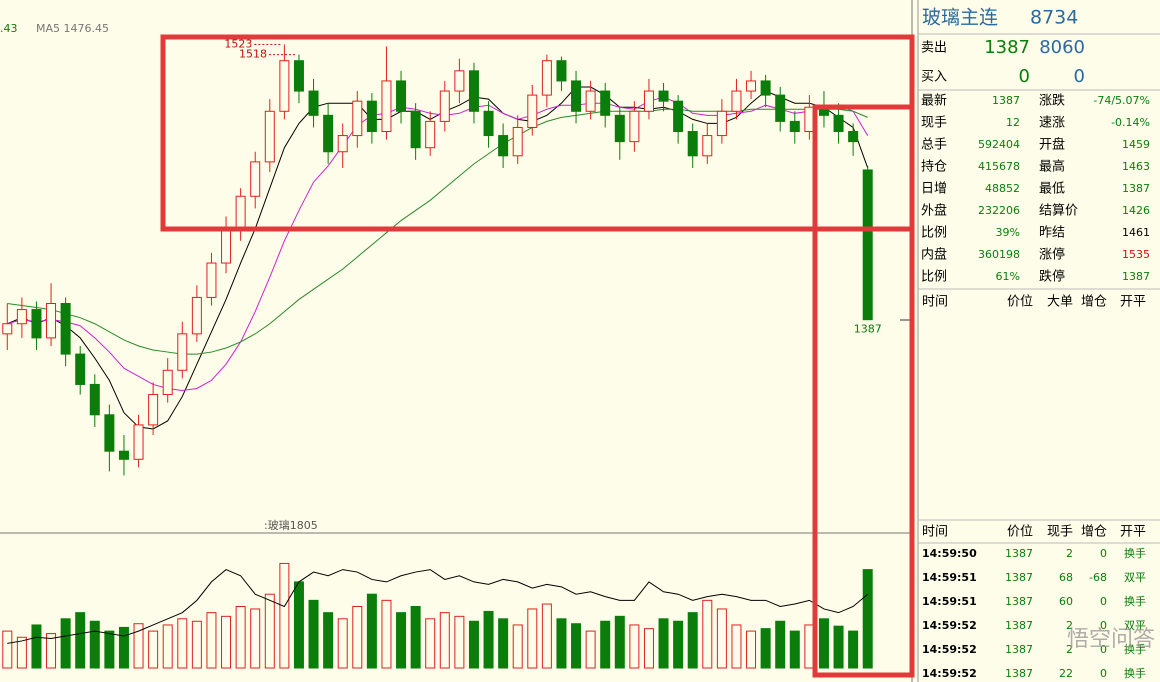 Image resolution: width=1160 pixels, height=682 pixels. Describe the element at coordinates (438, 606) in the screenshot. I see `open-interest-line` at that location.